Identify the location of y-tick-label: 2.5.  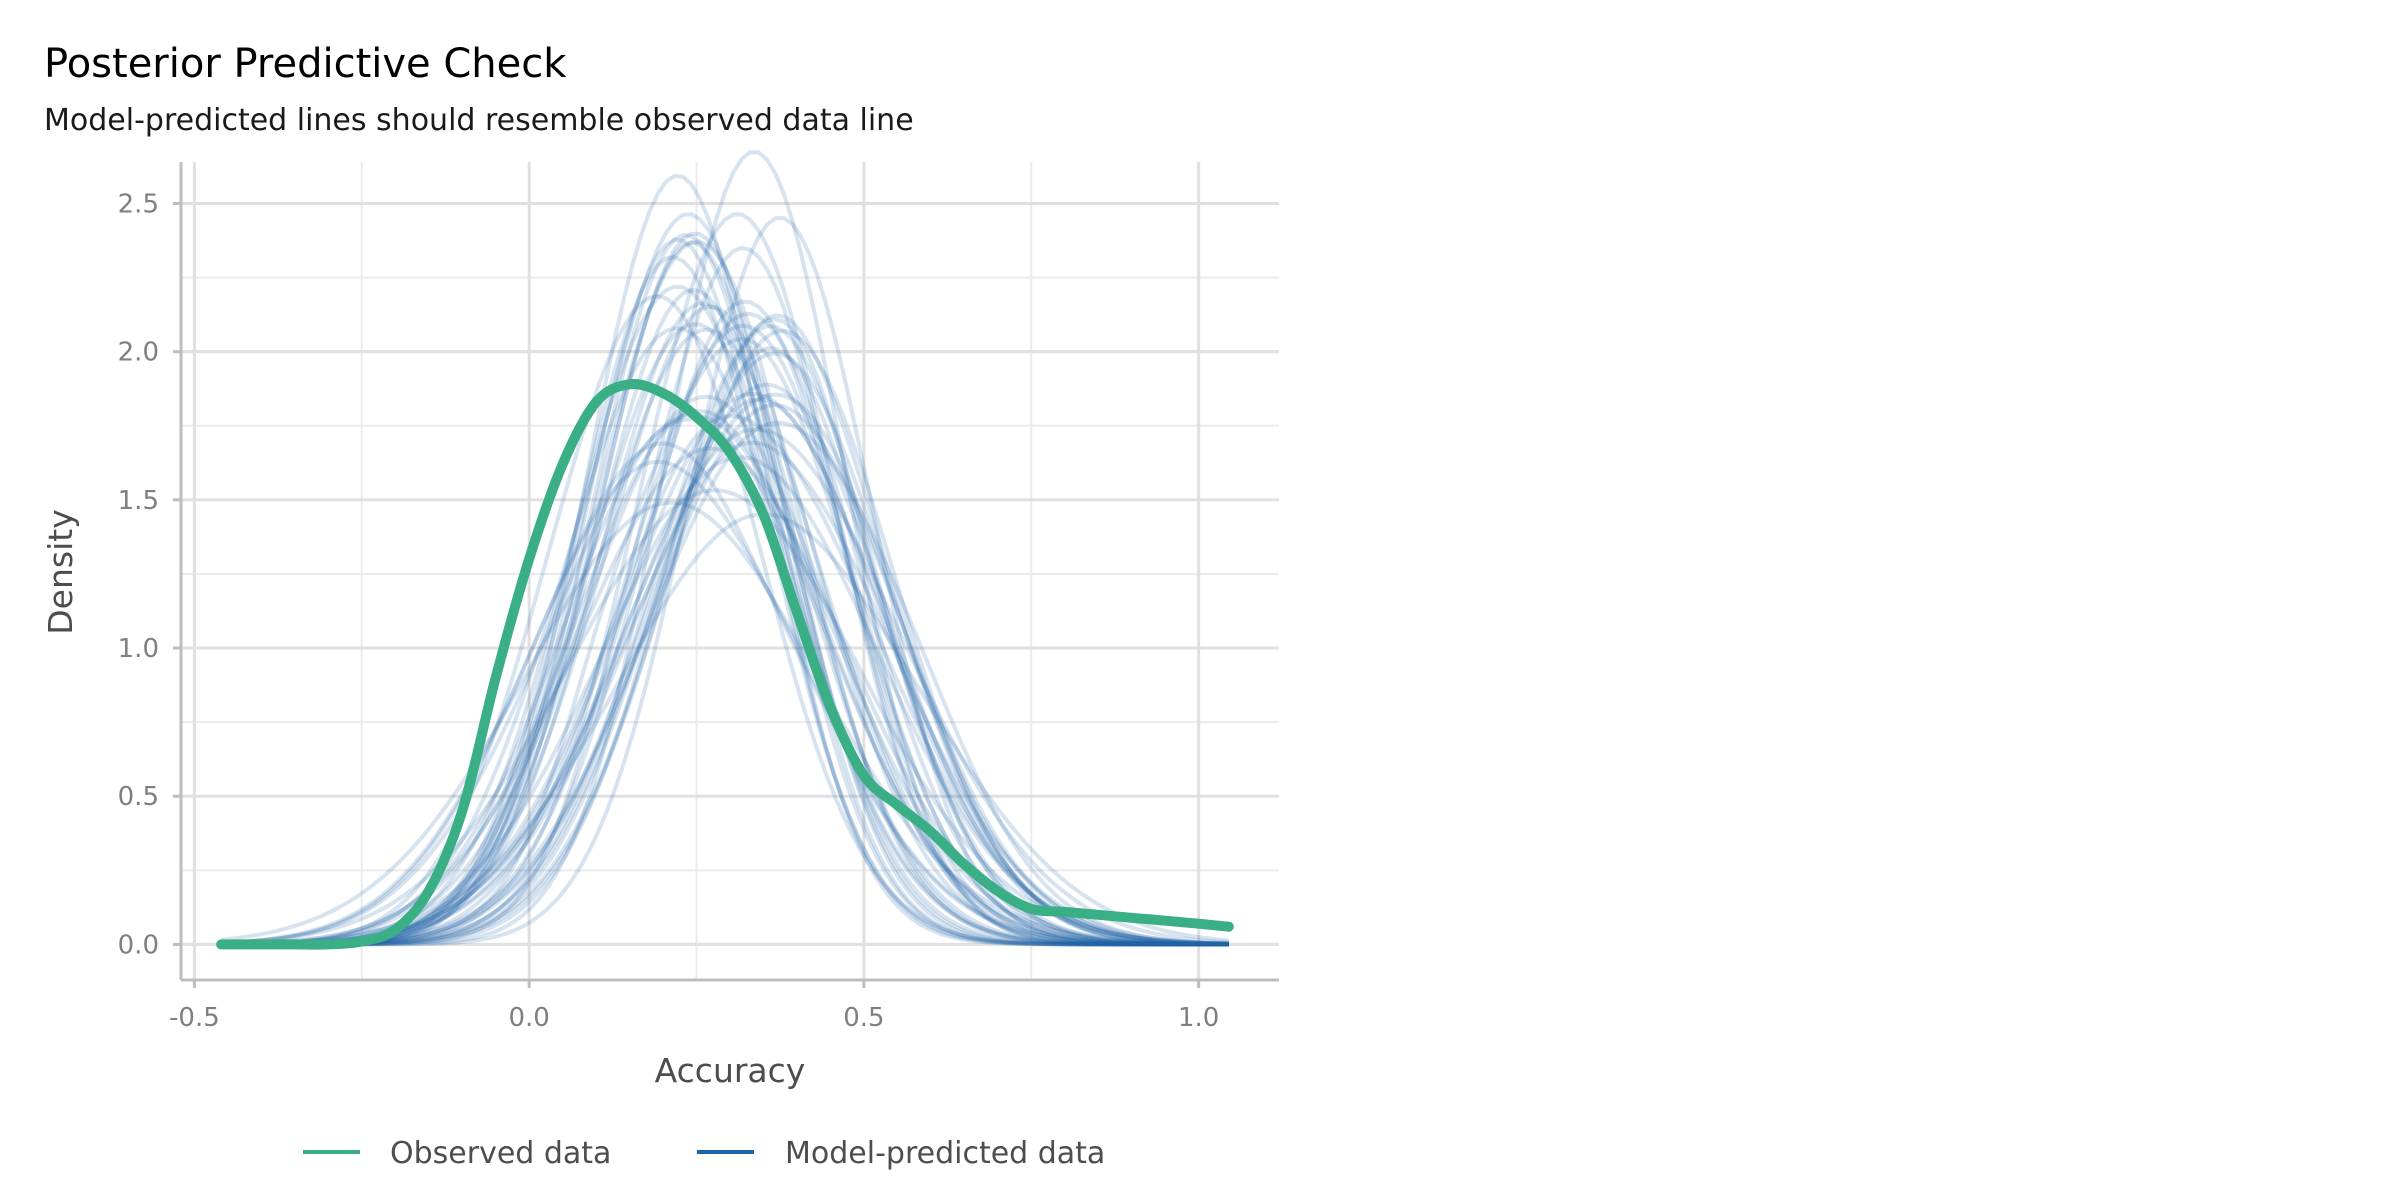
(138, 204).